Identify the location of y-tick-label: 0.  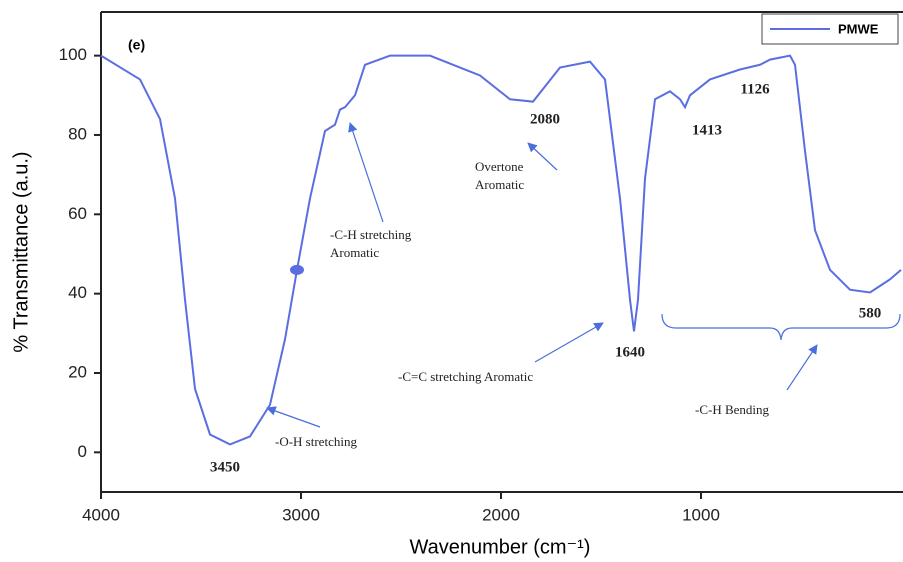
(82, 451).